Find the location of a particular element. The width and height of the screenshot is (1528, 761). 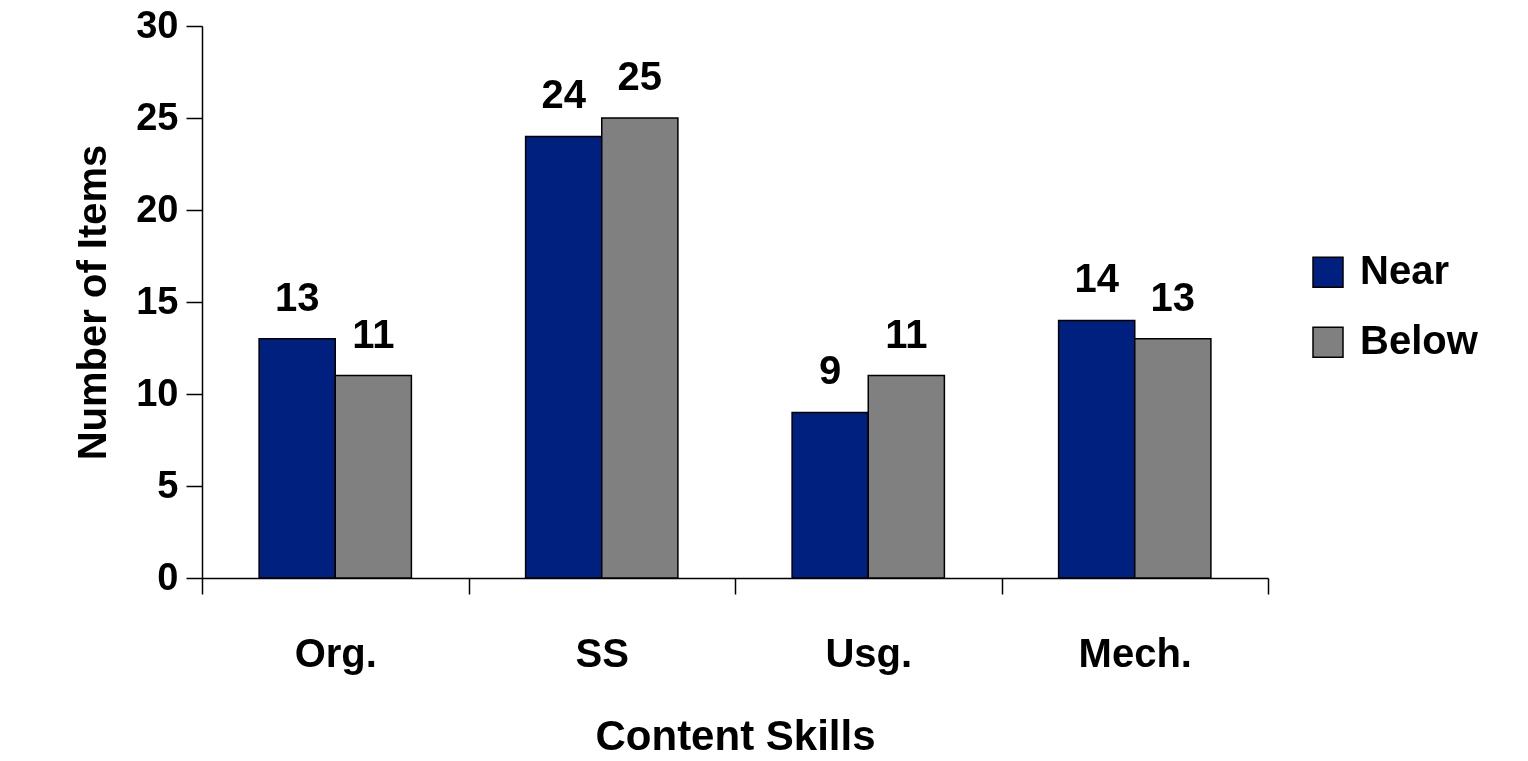

x-tick-label: Usg. is located at coordinates (869, 652).